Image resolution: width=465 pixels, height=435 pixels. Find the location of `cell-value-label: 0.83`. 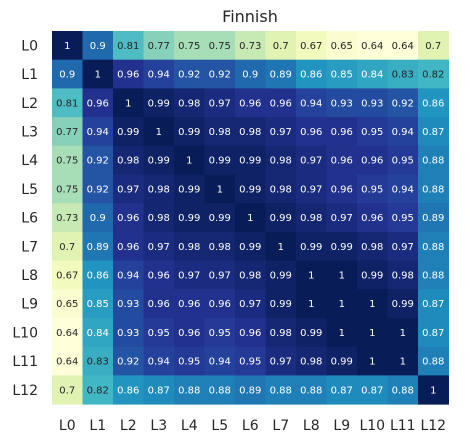

cell-value-label: 0.83 is located at coordinates (98, 362).